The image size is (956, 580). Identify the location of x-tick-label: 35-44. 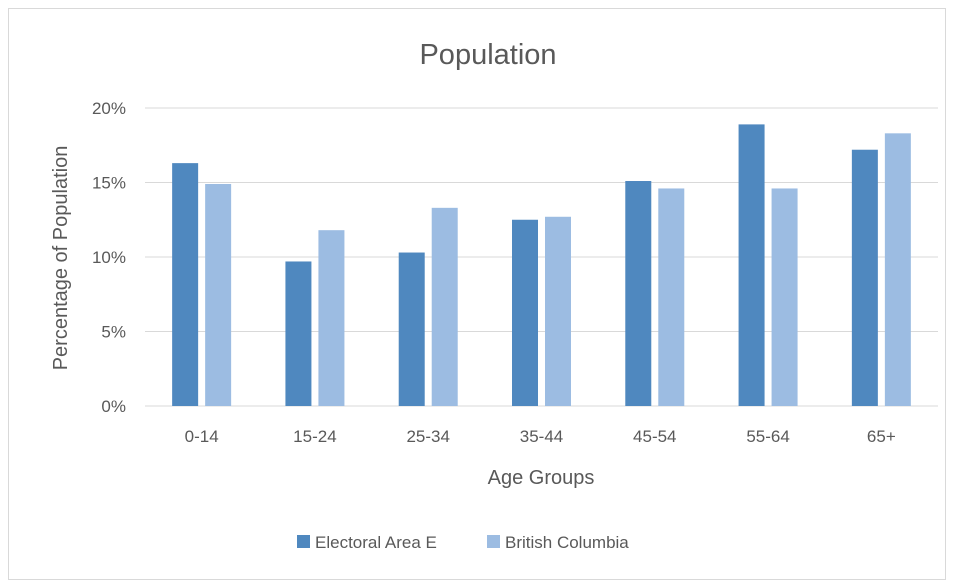
(541, 436).